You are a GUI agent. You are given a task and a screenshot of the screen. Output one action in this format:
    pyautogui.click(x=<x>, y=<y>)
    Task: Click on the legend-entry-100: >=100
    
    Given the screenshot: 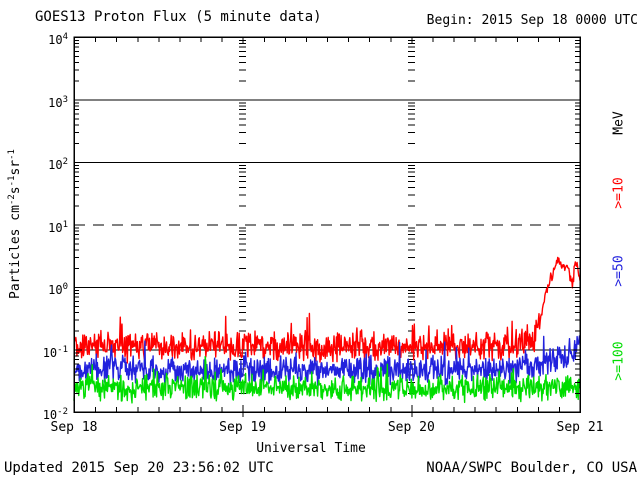 What is the action you would take?
    pyautogui.click(x=619, y=361)
    